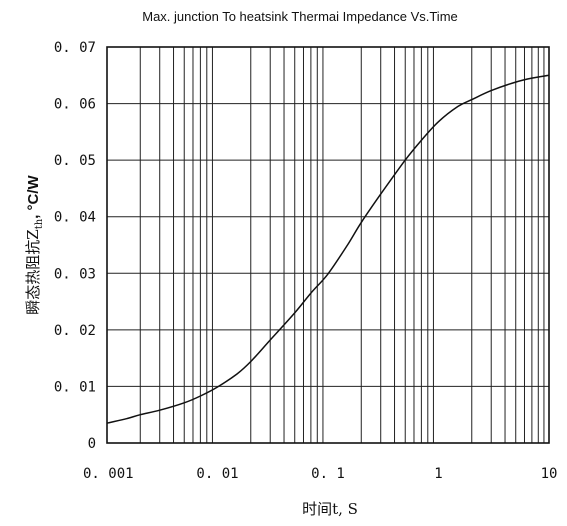  What do you see at coordinates (75, 387) in the screenshot?
I see `y-tick-label: 0. 01` at bounding box center [75, 387].